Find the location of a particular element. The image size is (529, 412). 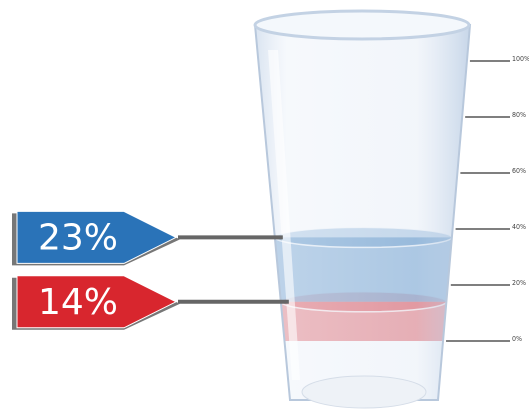

y-tick-label: 20% is located at coordinates (519, 283).